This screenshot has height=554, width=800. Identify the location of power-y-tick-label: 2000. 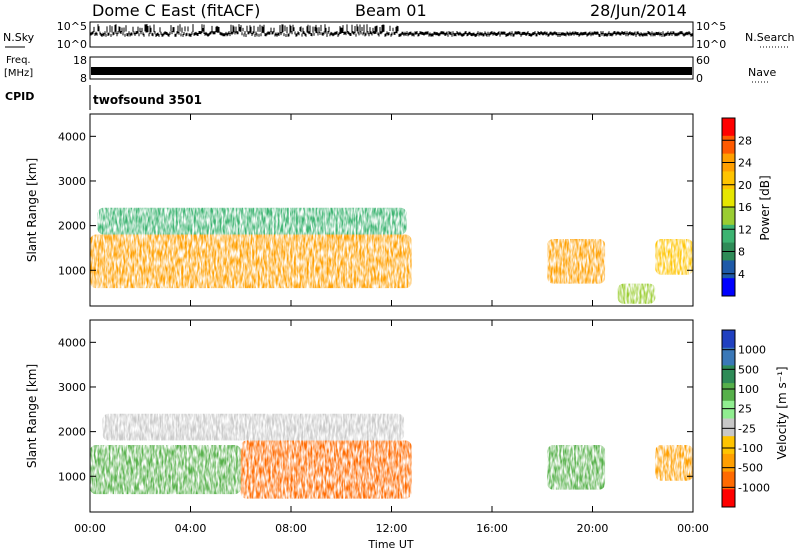
(72, 226).